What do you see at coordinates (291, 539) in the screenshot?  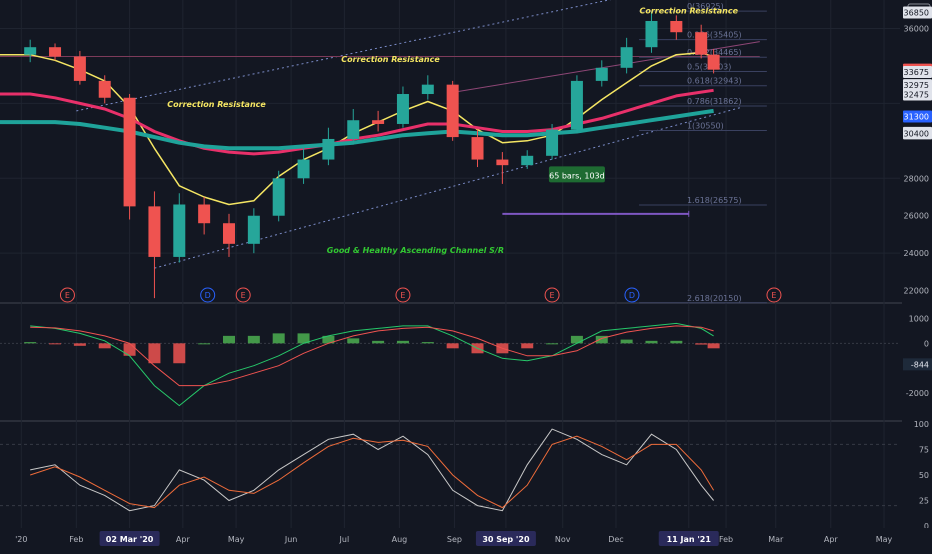 I see `time-label: Jun` at bounding box center [291, 539].